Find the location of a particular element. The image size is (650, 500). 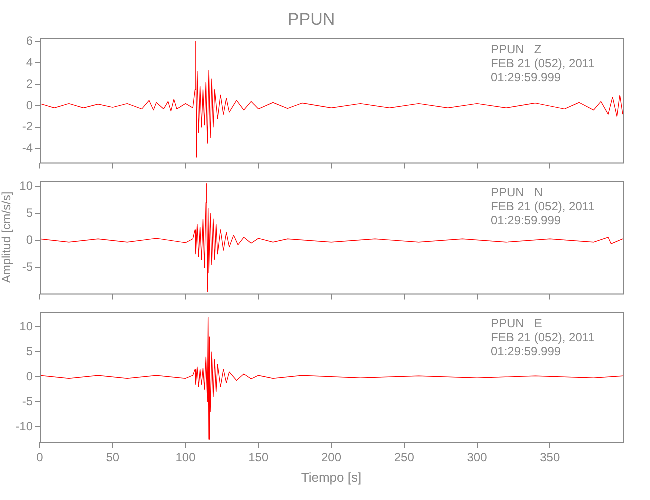

x-axis-title: Tiempo [s] is located at coordinates (331, 477).